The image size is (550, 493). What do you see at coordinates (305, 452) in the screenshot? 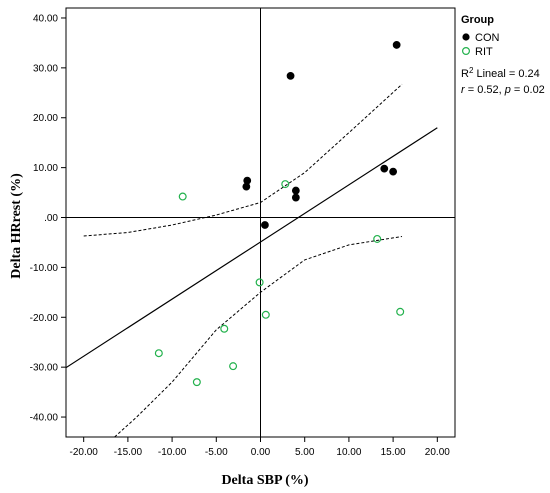
I see `x-tick-label-5: 5.00` at bounding box center [305, 452].